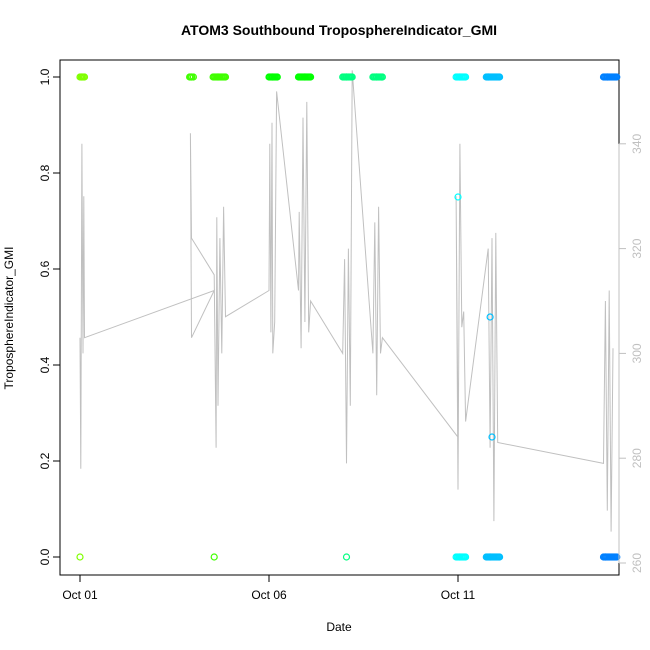 The image size is (650, 650). What do you see at coordinates (637, 458) in the screenshot?
I see `right-y-tick-label: 280` at bounding box center [637, 458].